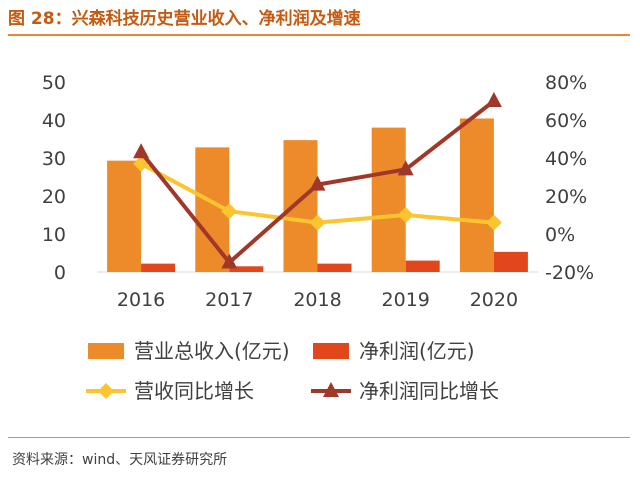  I want to click on x-axis: 2016 2017 2018 2019 2020, so click(317, 300).